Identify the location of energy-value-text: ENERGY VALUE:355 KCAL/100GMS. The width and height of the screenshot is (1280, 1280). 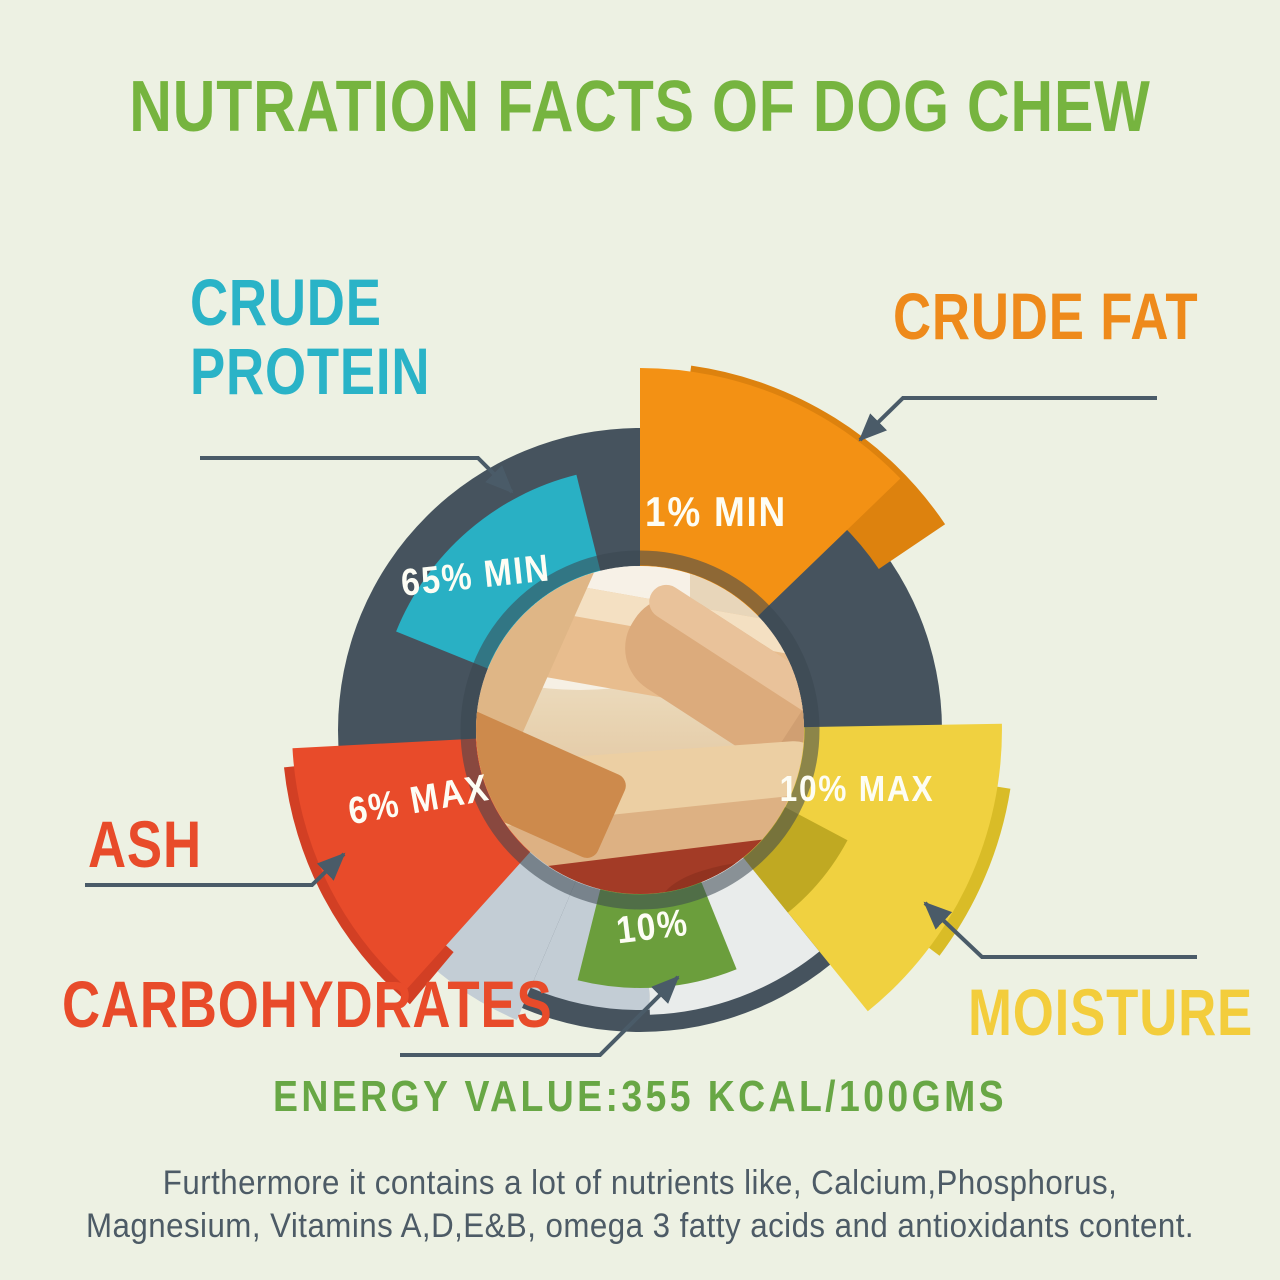
(640, 1096).